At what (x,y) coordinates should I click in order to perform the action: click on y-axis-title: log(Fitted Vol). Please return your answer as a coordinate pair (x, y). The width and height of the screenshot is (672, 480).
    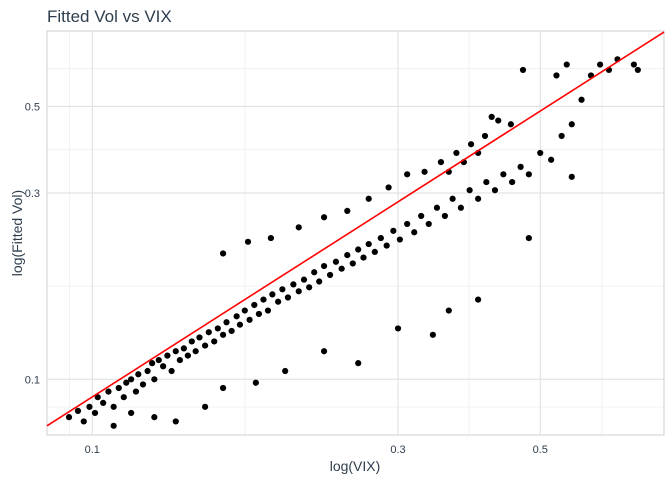
    Looking at the image, I should click on (17, 233).